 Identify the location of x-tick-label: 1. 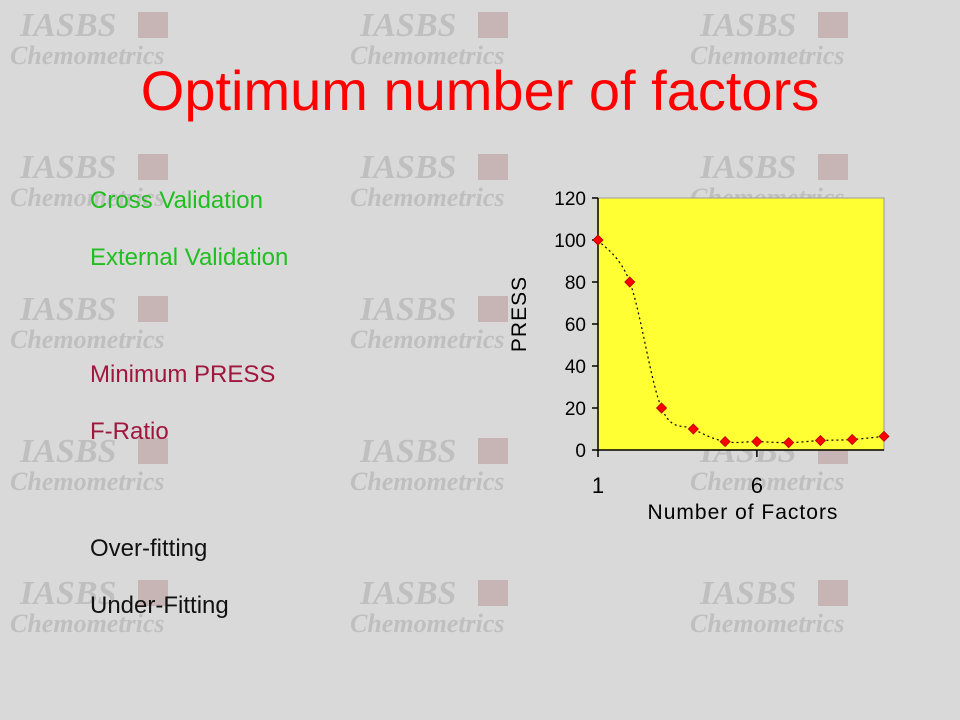
(598, 485).